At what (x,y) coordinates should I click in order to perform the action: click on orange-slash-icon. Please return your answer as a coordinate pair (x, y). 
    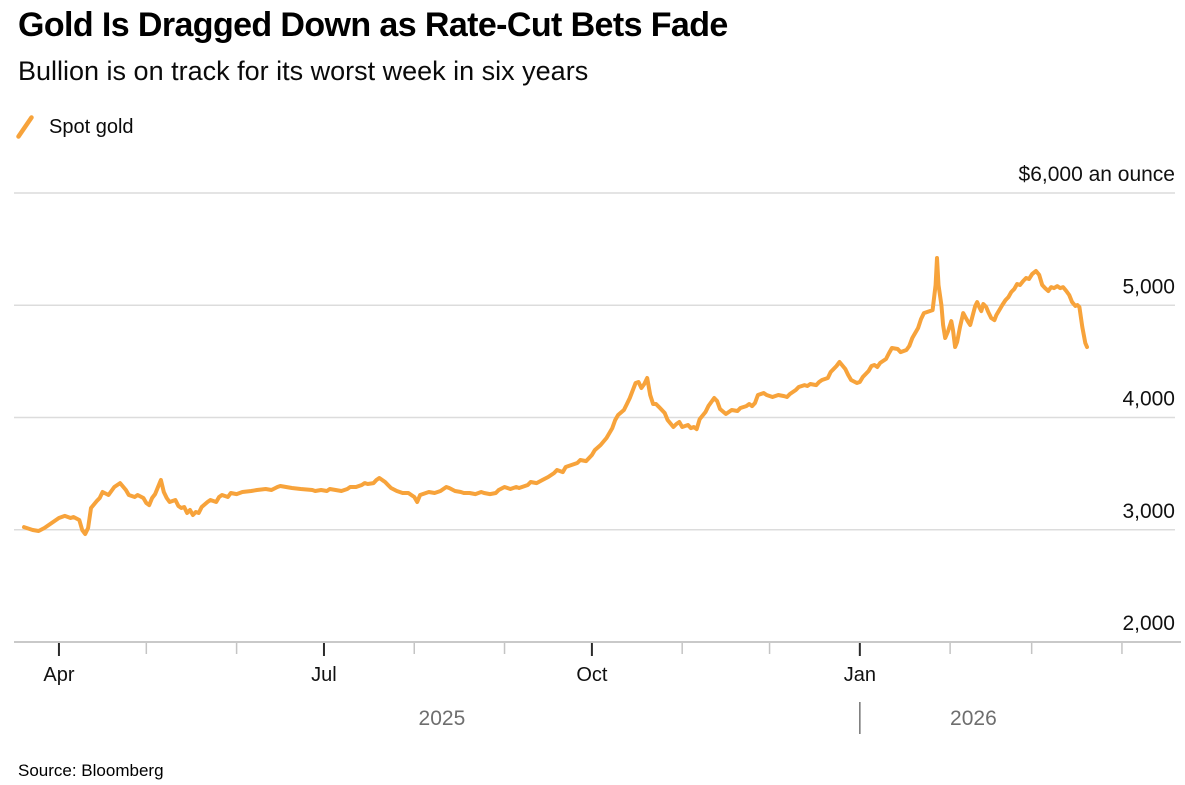
    Looking at the image, I should click on (25, 127).